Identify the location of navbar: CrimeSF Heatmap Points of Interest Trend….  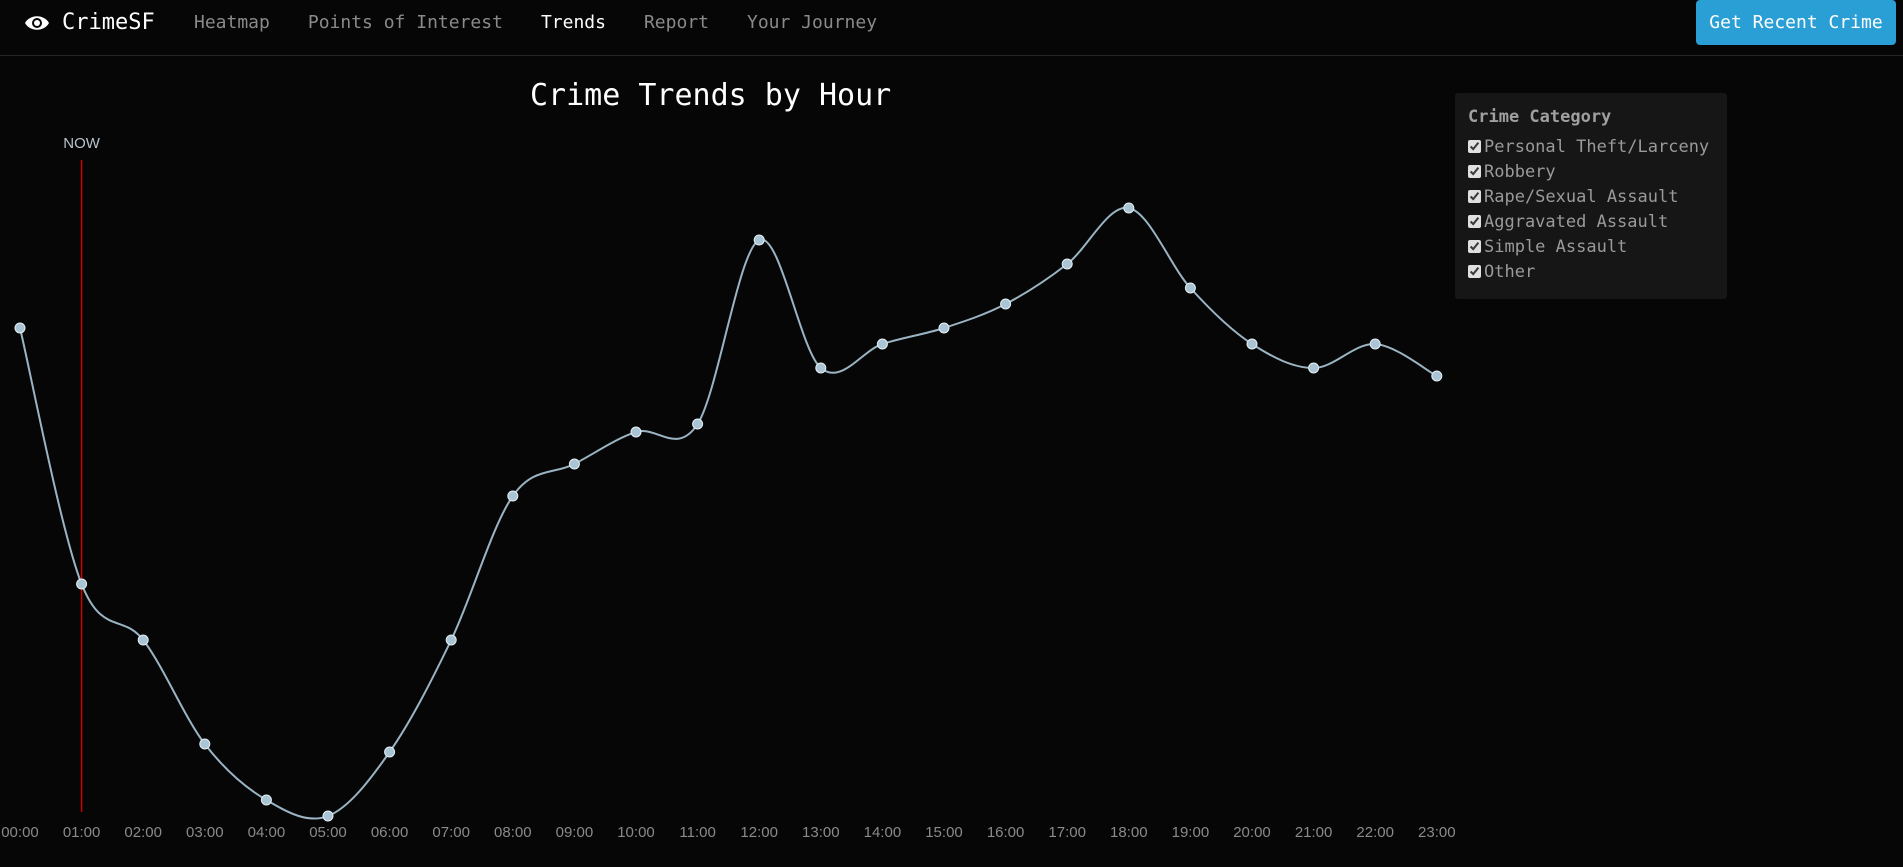
(951, 28).